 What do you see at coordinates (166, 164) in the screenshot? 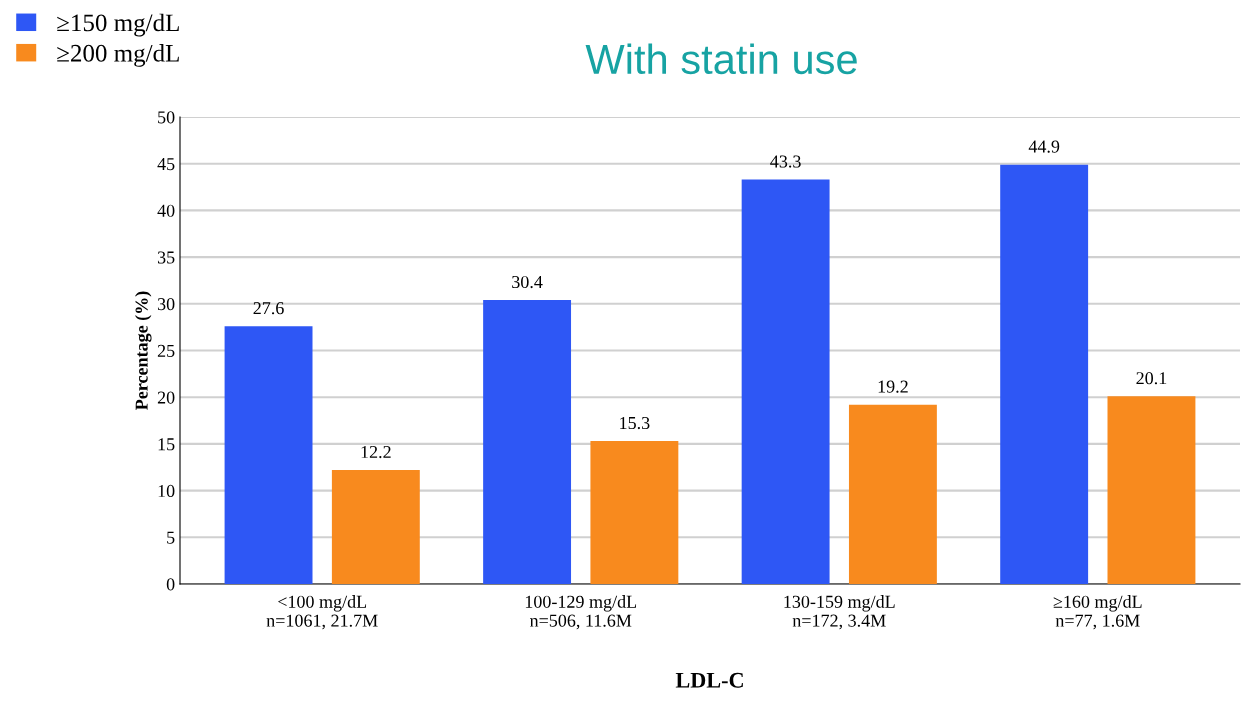
I see `y-tick-label: 45` at bounding box center [166, 164].